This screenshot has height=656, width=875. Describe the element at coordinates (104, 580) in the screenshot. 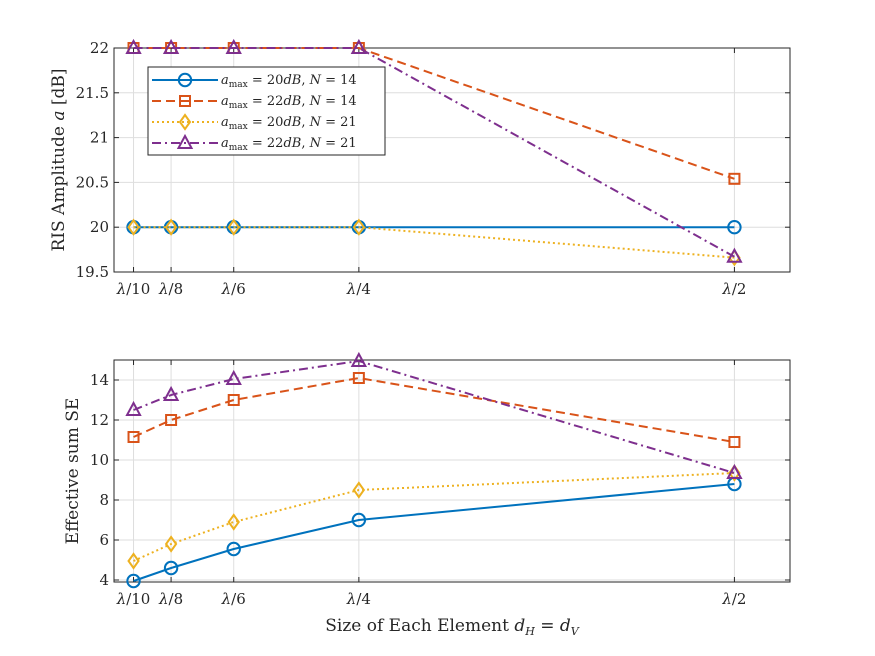

I see `y-tick-label: 4` at that location.